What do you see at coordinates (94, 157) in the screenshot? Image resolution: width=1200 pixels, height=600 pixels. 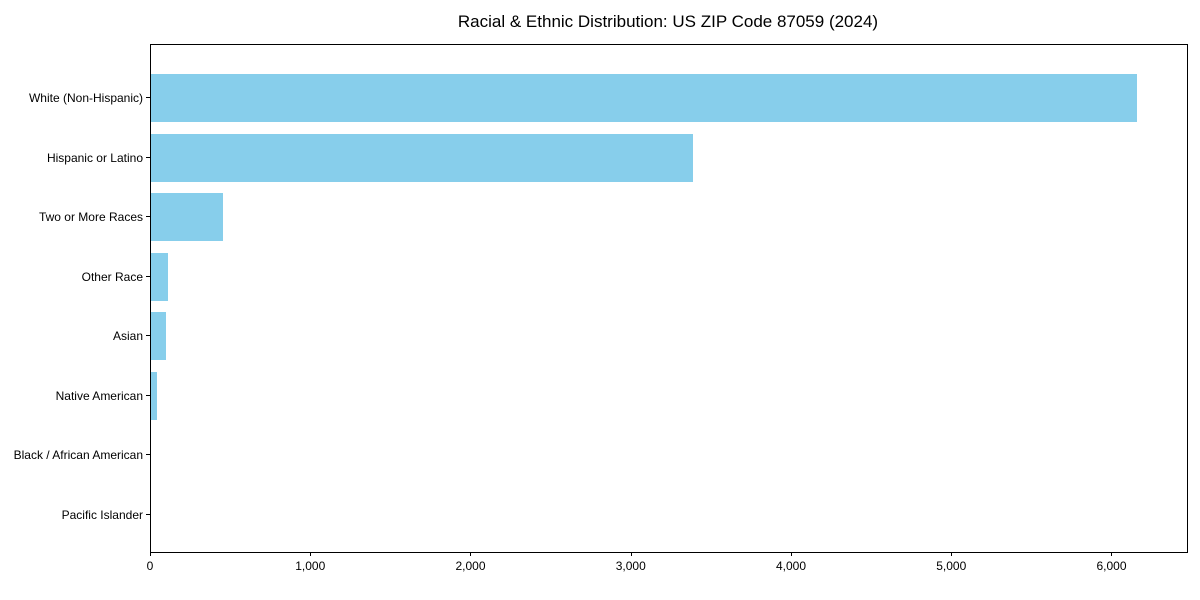 I see `y-tick-label: Hispanic or Latino` at bounding box center [94, 157].